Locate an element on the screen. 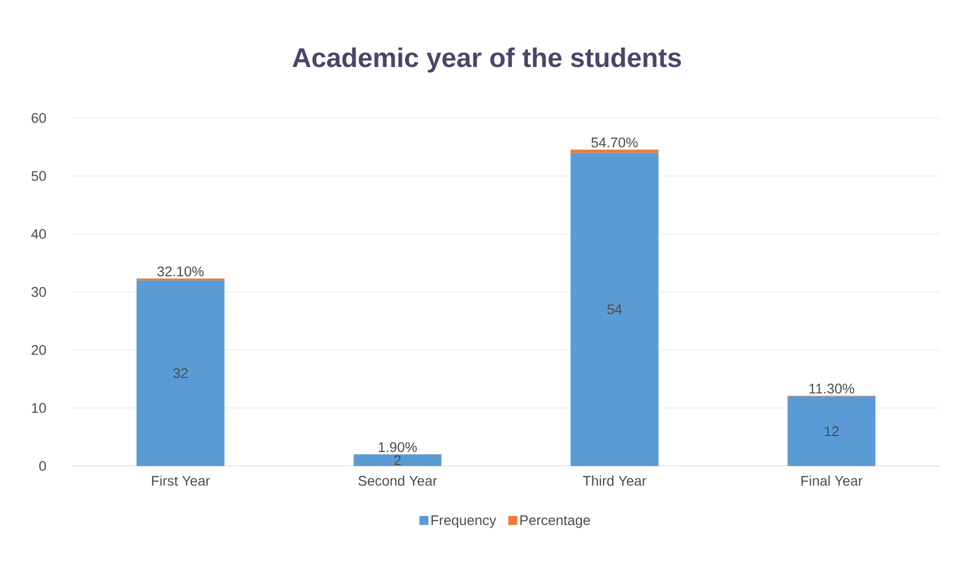 The width and height of the screenshot is (955, 578). data-label: 11.30% is located at coordinates (831, 389).